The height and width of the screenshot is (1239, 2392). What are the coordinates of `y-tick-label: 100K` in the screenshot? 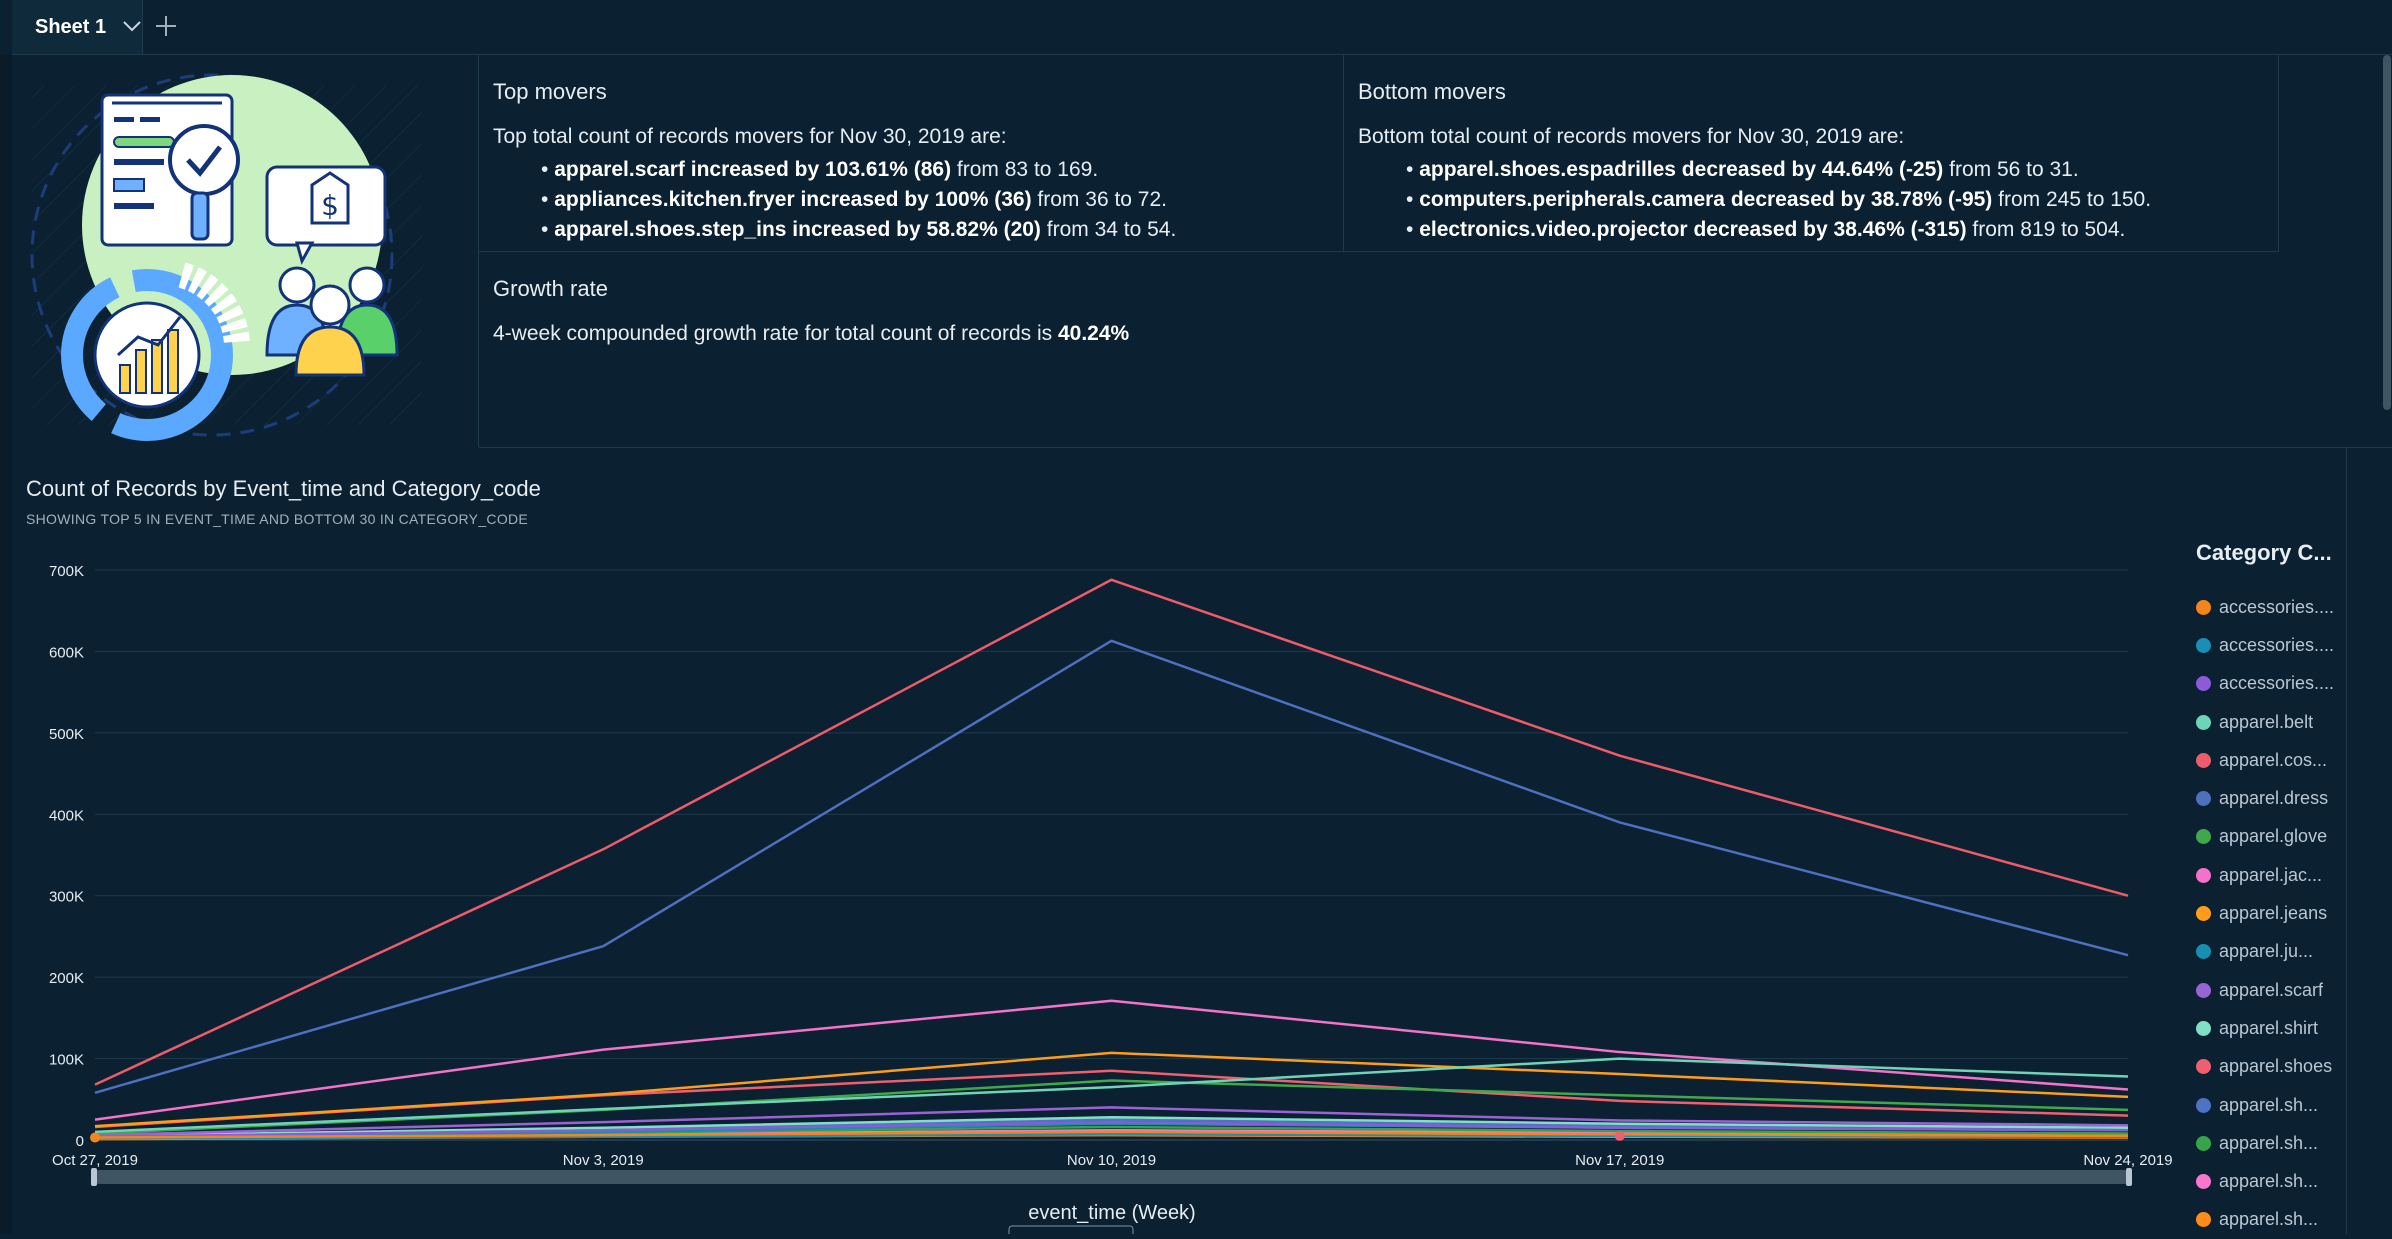 It's located at (66, 1060).